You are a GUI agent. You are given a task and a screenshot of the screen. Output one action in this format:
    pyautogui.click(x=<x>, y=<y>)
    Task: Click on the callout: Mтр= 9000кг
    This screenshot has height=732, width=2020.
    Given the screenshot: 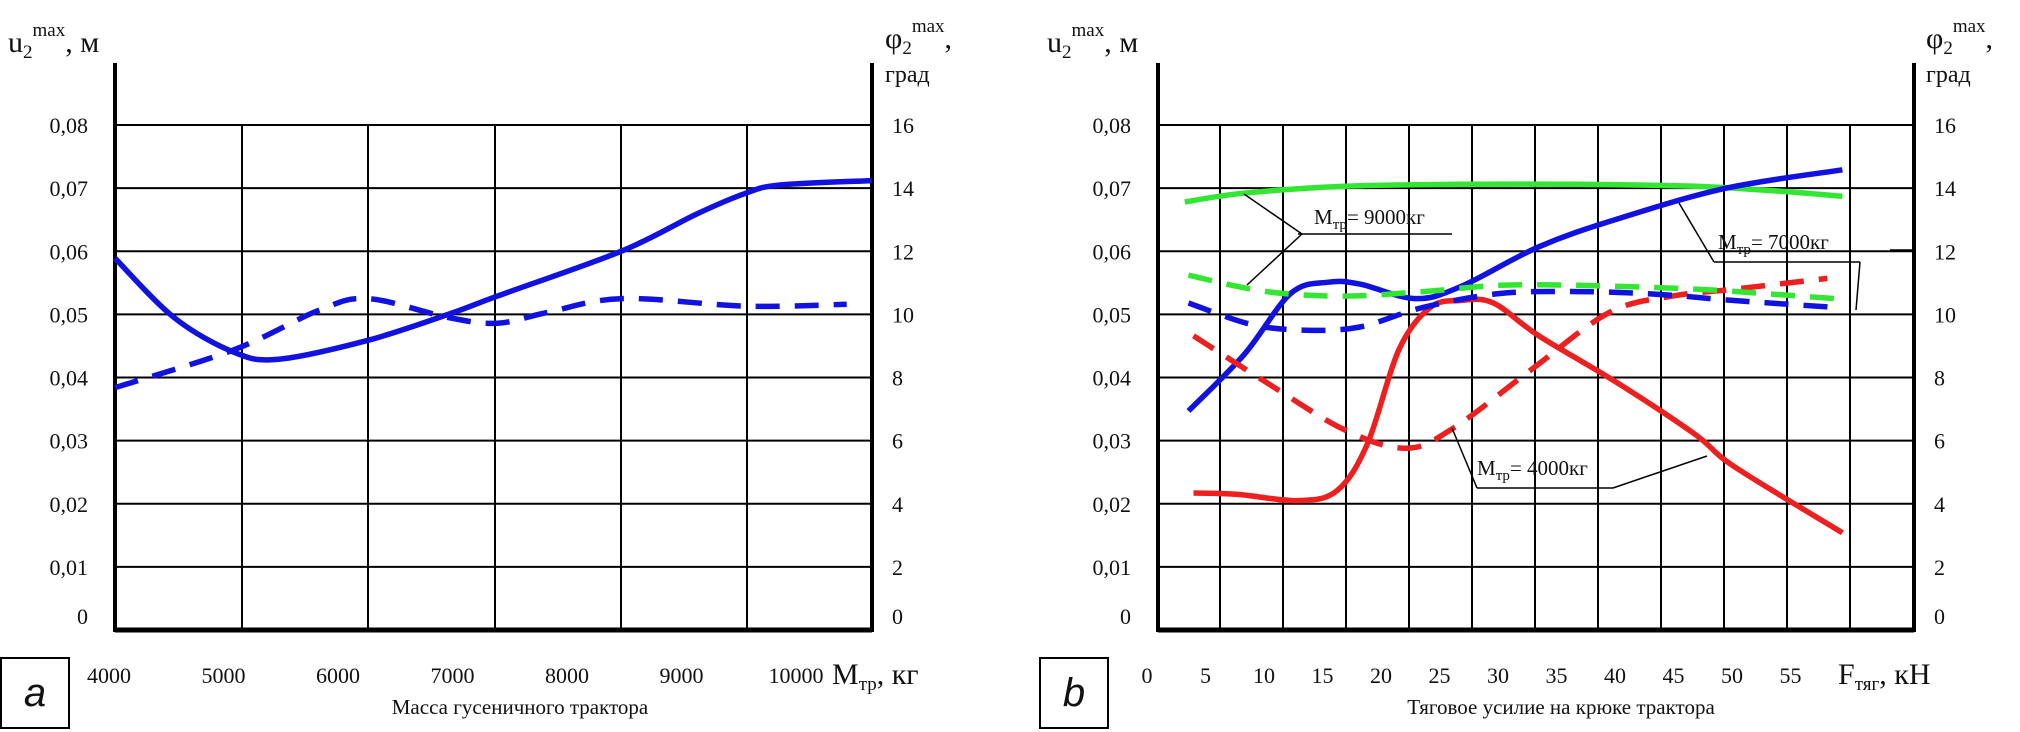 What is the action you would take?
    pyautogui.click(x=1347, y=239)
    